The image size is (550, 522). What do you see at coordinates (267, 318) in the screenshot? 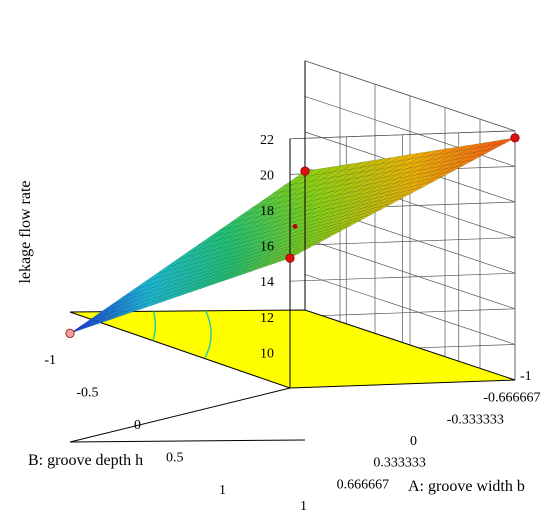
I see `z-tick-label: 12` at bounding box center [267, 318].